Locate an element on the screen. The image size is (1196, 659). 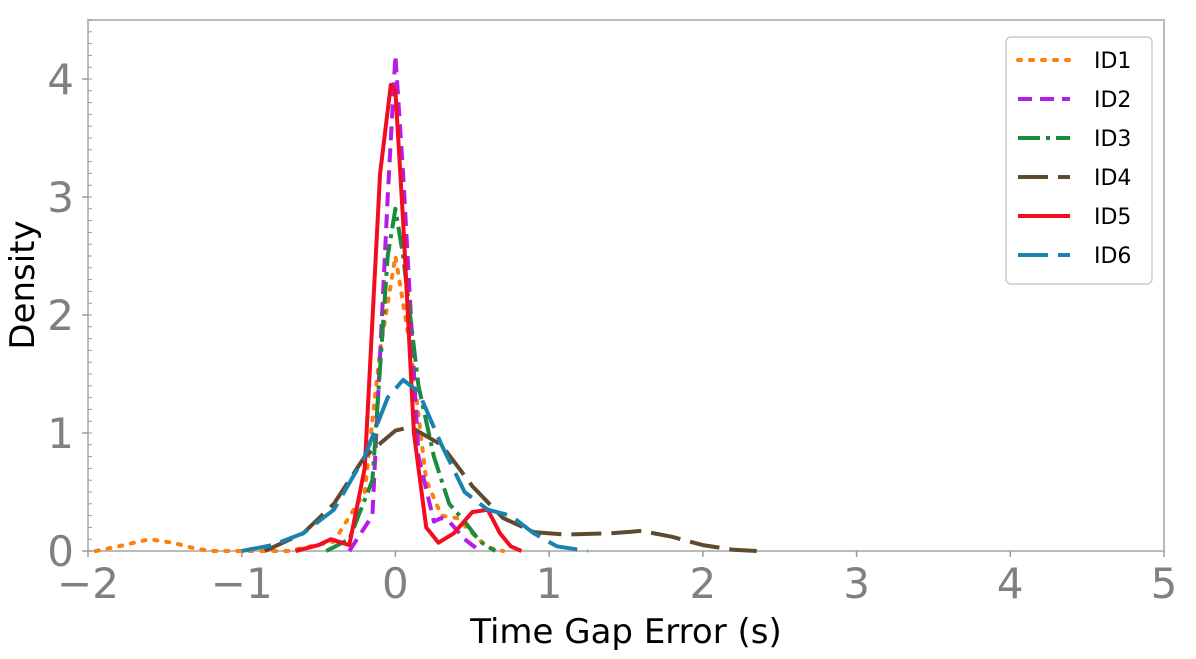
series-line-id5 is located at coordinates (409, 317).